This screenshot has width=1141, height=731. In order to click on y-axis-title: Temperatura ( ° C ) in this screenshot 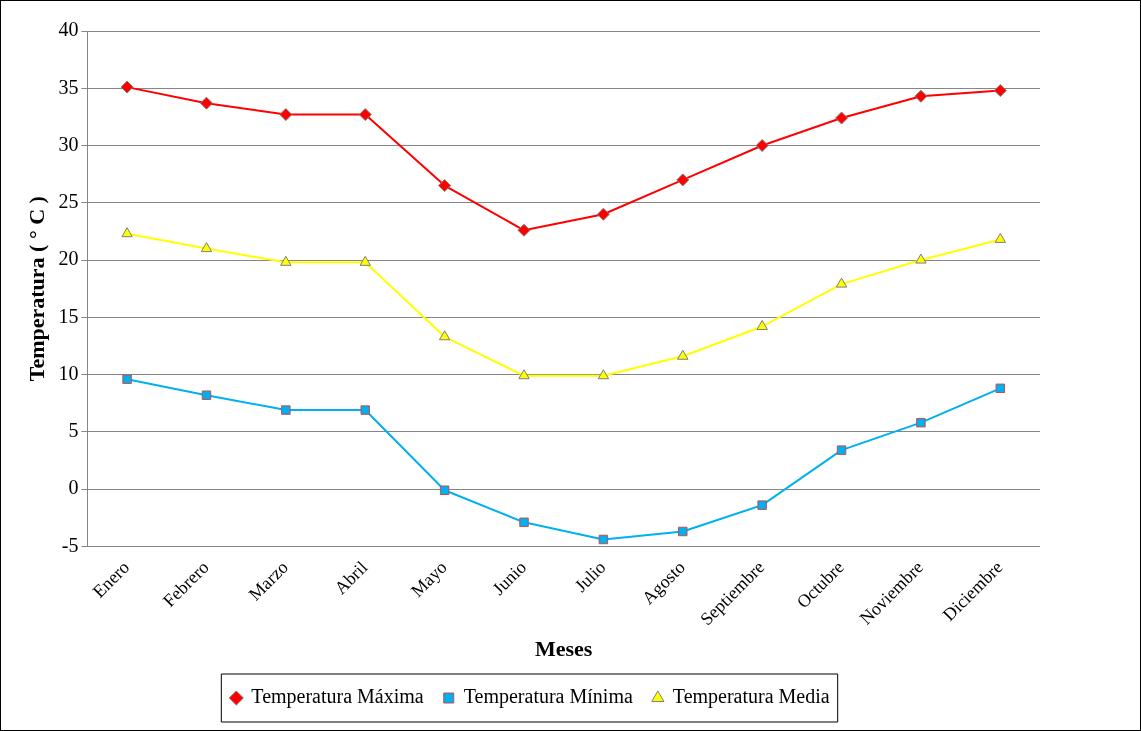, I will do `click(36, 289)`.